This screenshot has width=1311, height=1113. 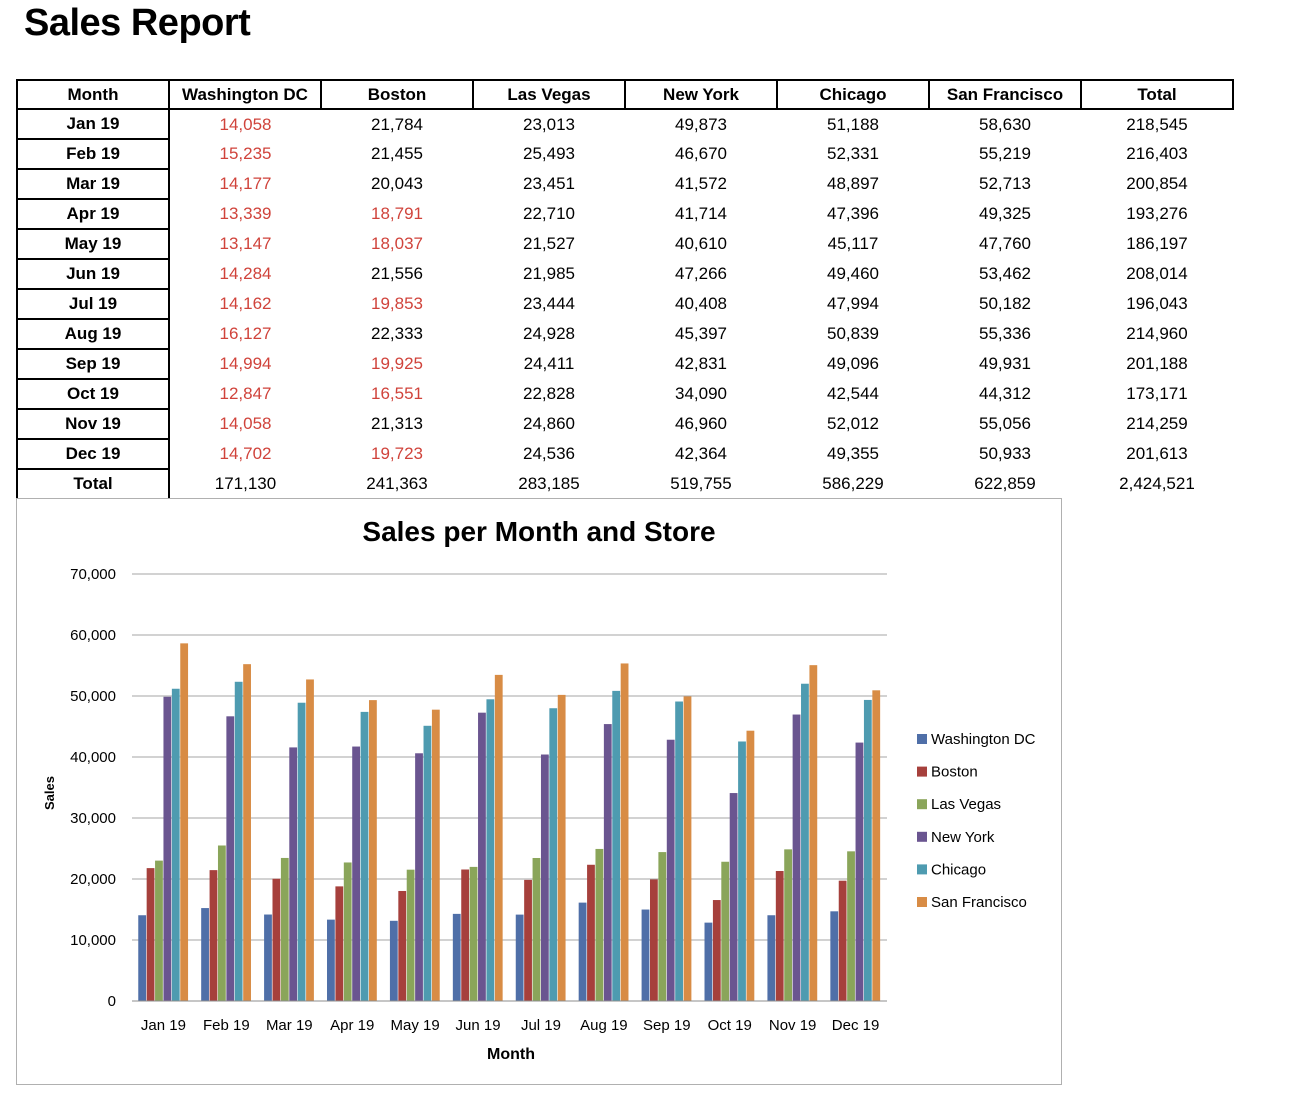 What do you see at coordinates (397, 153) in the screenshot?
I see `sales-cell: 21,455` at bounding box center [397, 153].